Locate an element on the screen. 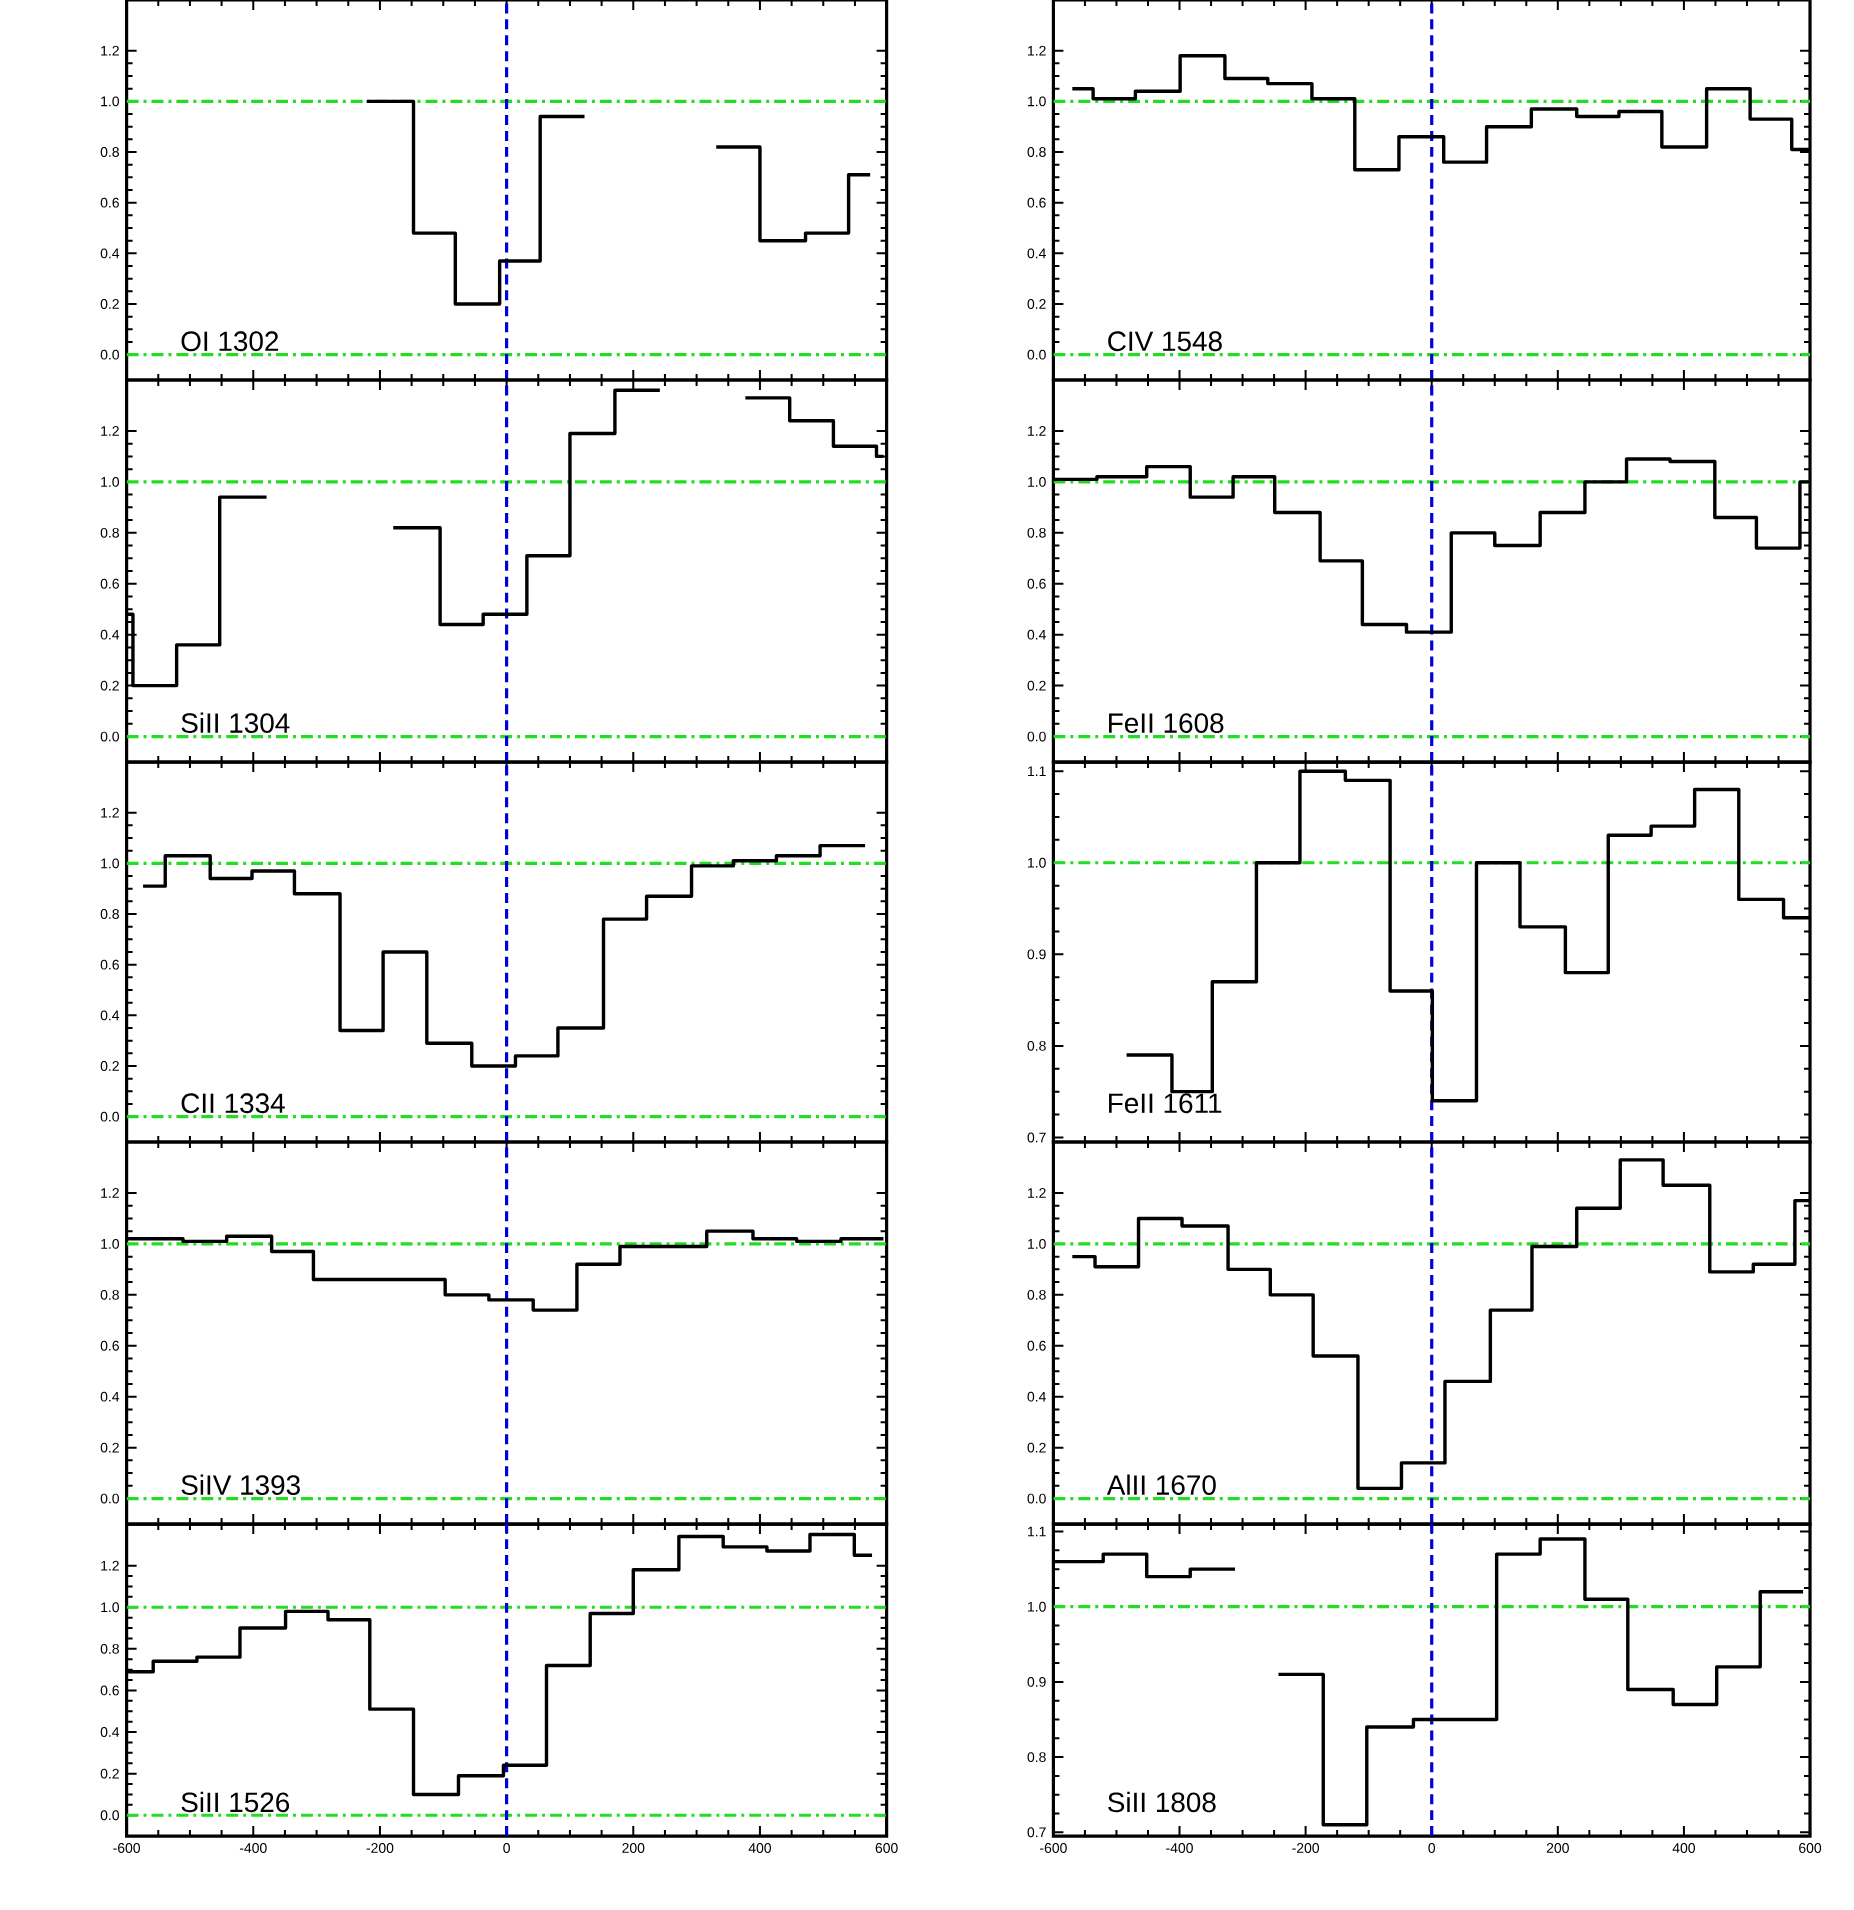 This screenshot has width=1854, height=1910. annotation: SiIV 1393 is located at coordinates (240, 1484).